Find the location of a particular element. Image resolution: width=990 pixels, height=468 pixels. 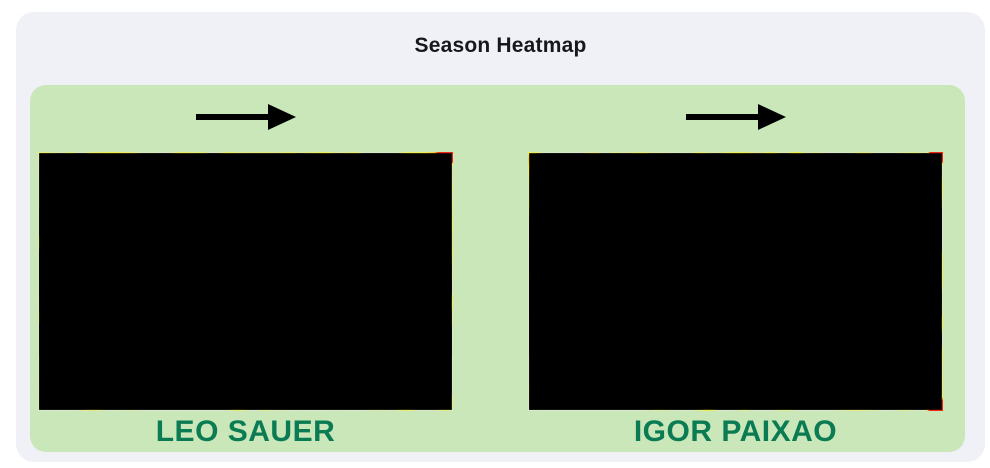

player-name-label: LEO SAUER is located at coordinates (245, 431).